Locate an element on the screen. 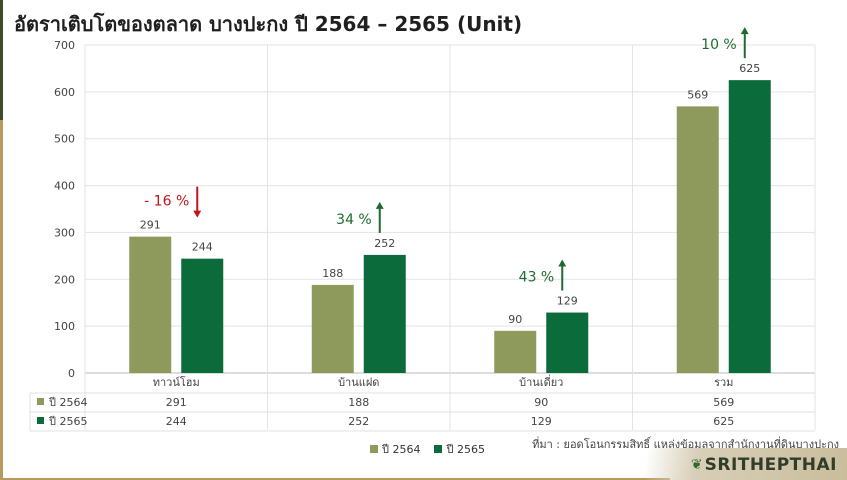 The width and height of the screenshot is (847, 480). arrow-down-icon is located at coordinates (197, 214).